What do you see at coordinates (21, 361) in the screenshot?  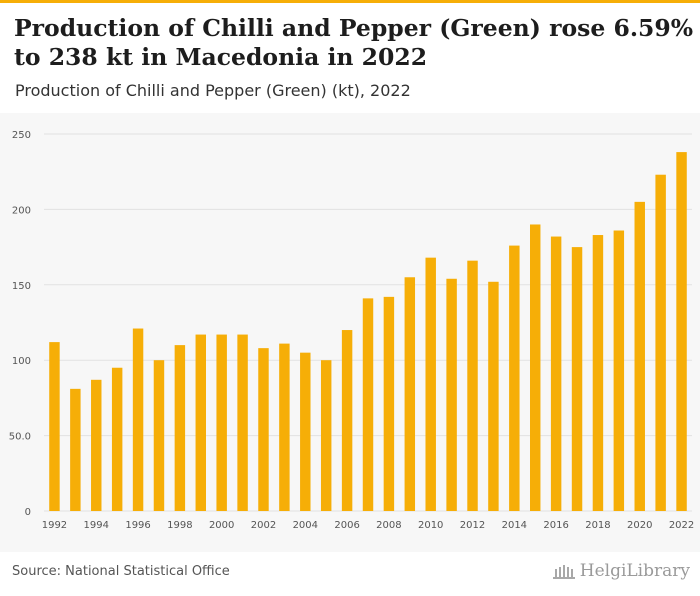 I see `y-tick-label: 100` at bounding box center [21, 361].